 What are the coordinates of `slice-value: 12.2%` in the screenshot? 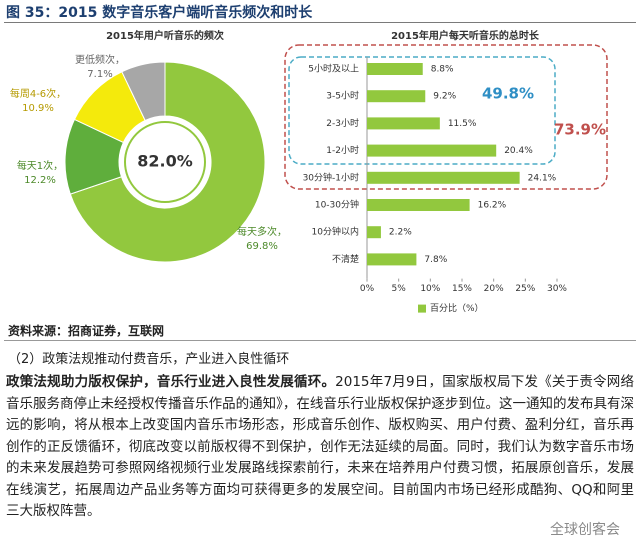 It's located at (40, 180).